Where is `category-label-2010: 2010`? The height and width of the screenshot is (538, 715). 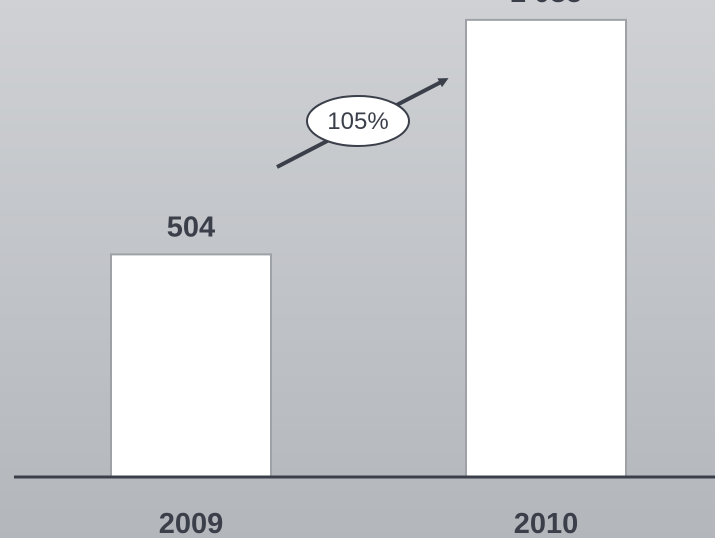
category-label-2010: 2010 is located at coordinates (546, 523).